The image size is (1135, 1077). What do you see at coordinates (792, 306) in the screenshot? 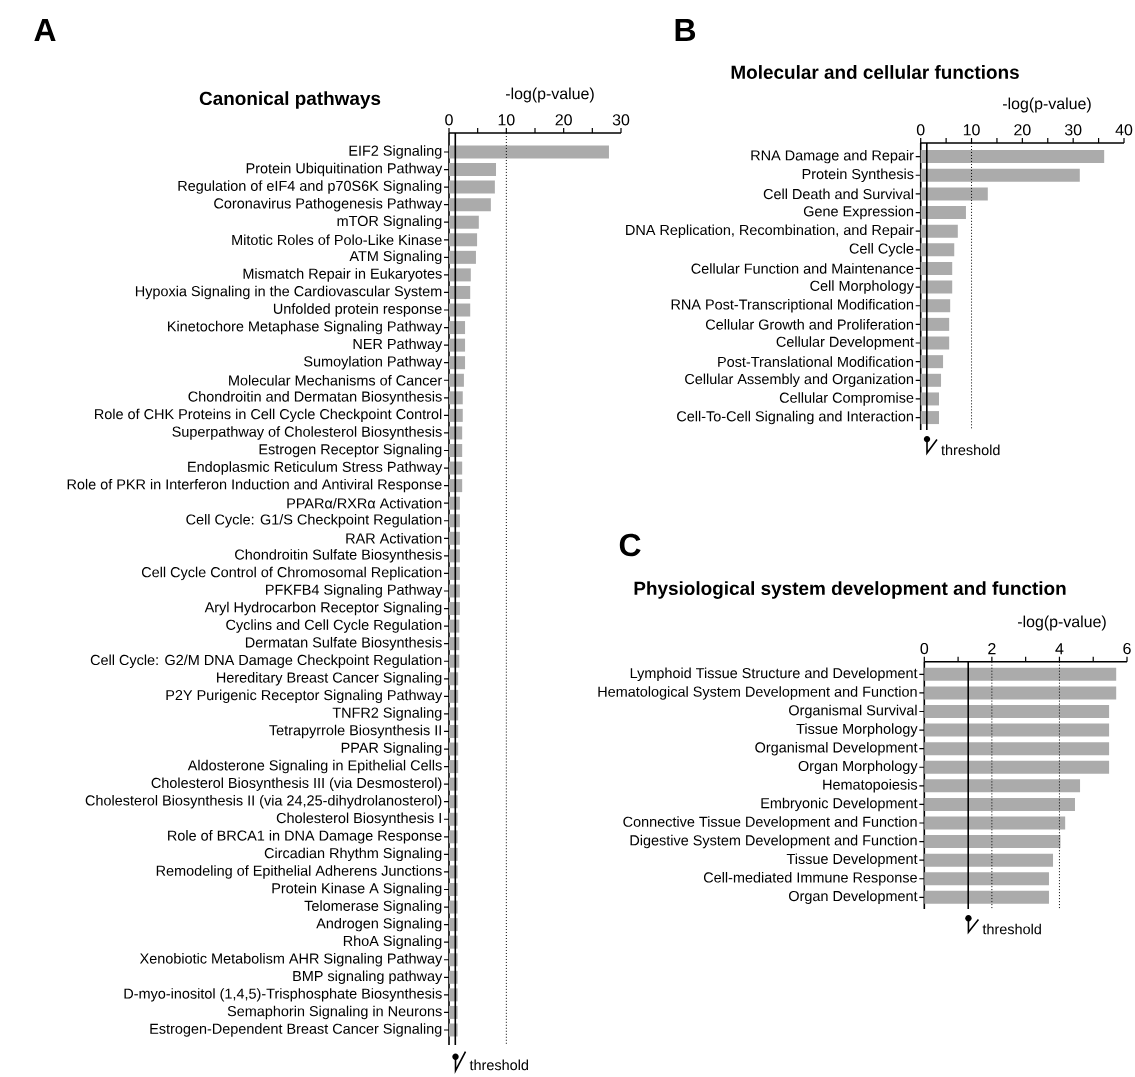
I see `y-tick-label: RNA Post-Transcriptional Modification` at bounding box center [792, 306].